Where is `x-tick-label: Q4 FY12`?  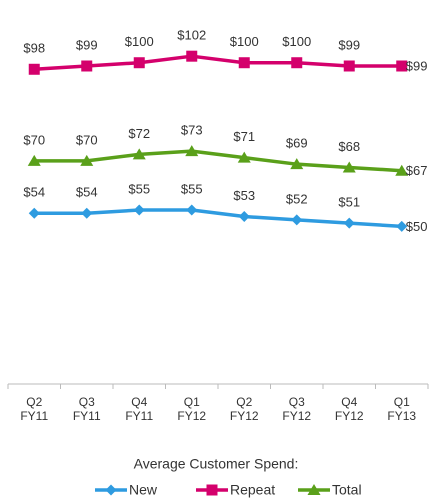
x-tick-label: Q4 FY12 is located at coordinates (349, 409).